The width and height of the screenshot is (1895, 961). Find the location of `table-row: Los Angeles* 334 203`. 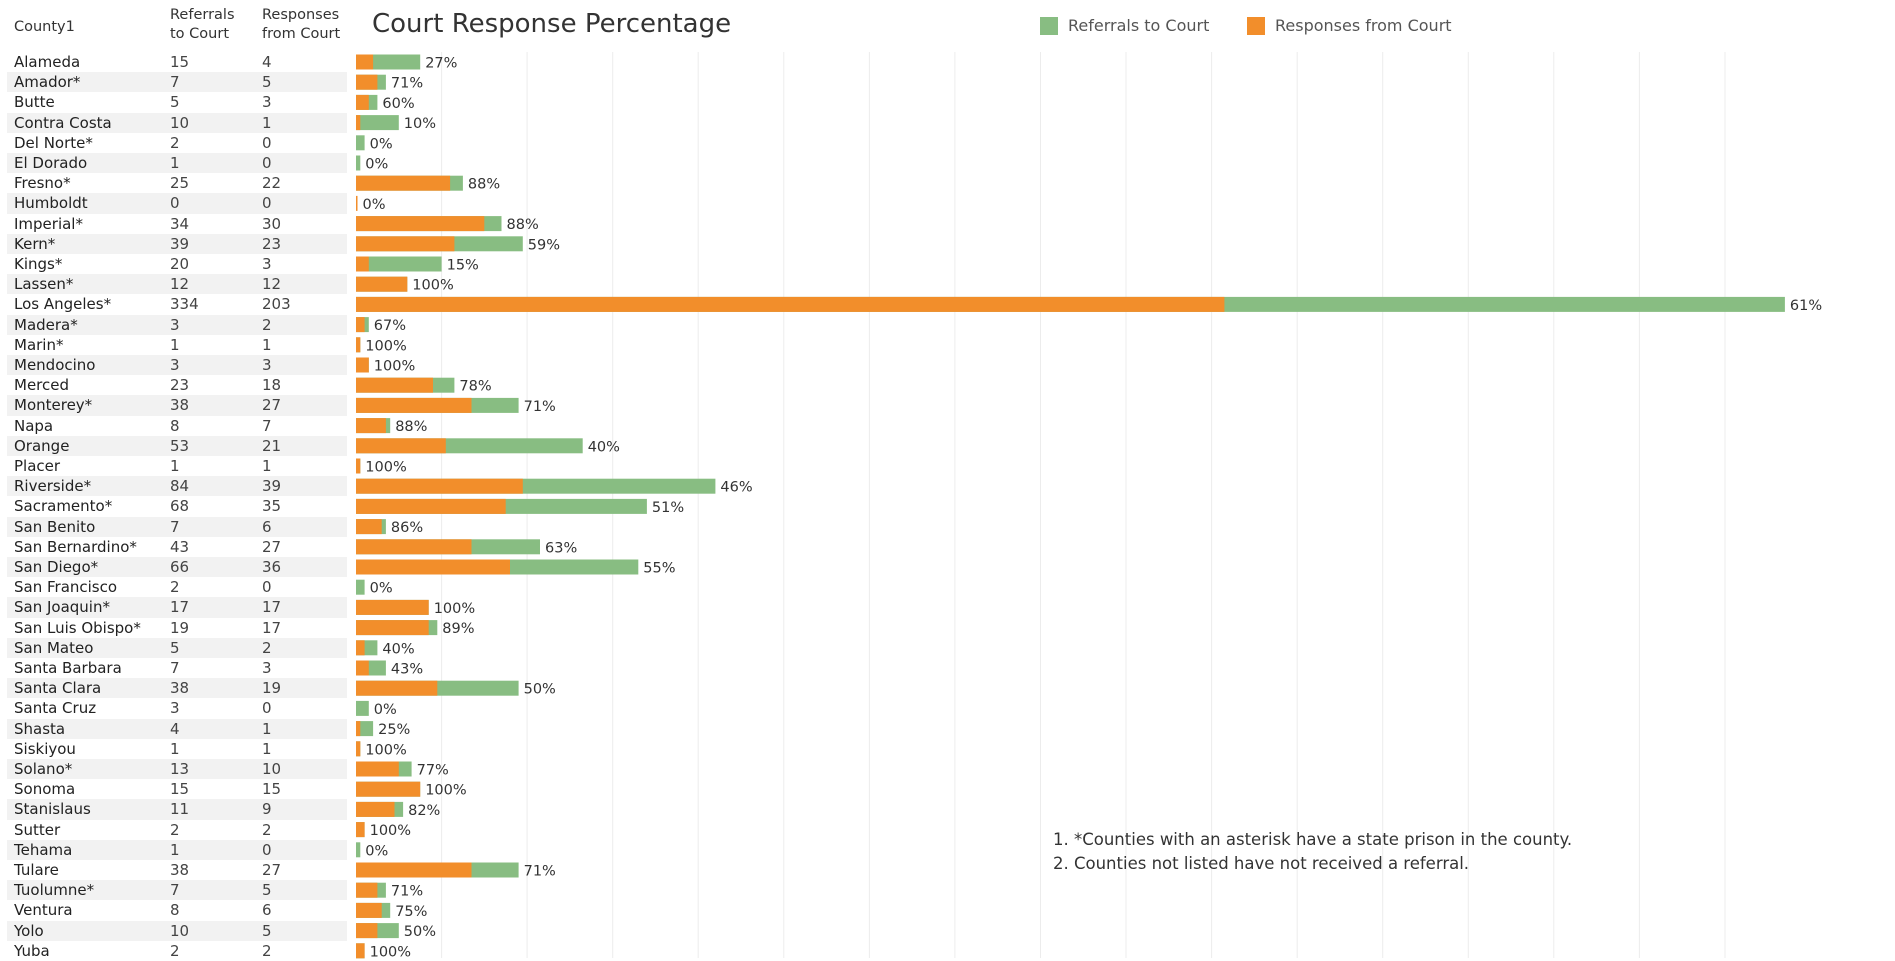

table-row: Los Angeles* 334 203 is located at coordinates (947, 304).